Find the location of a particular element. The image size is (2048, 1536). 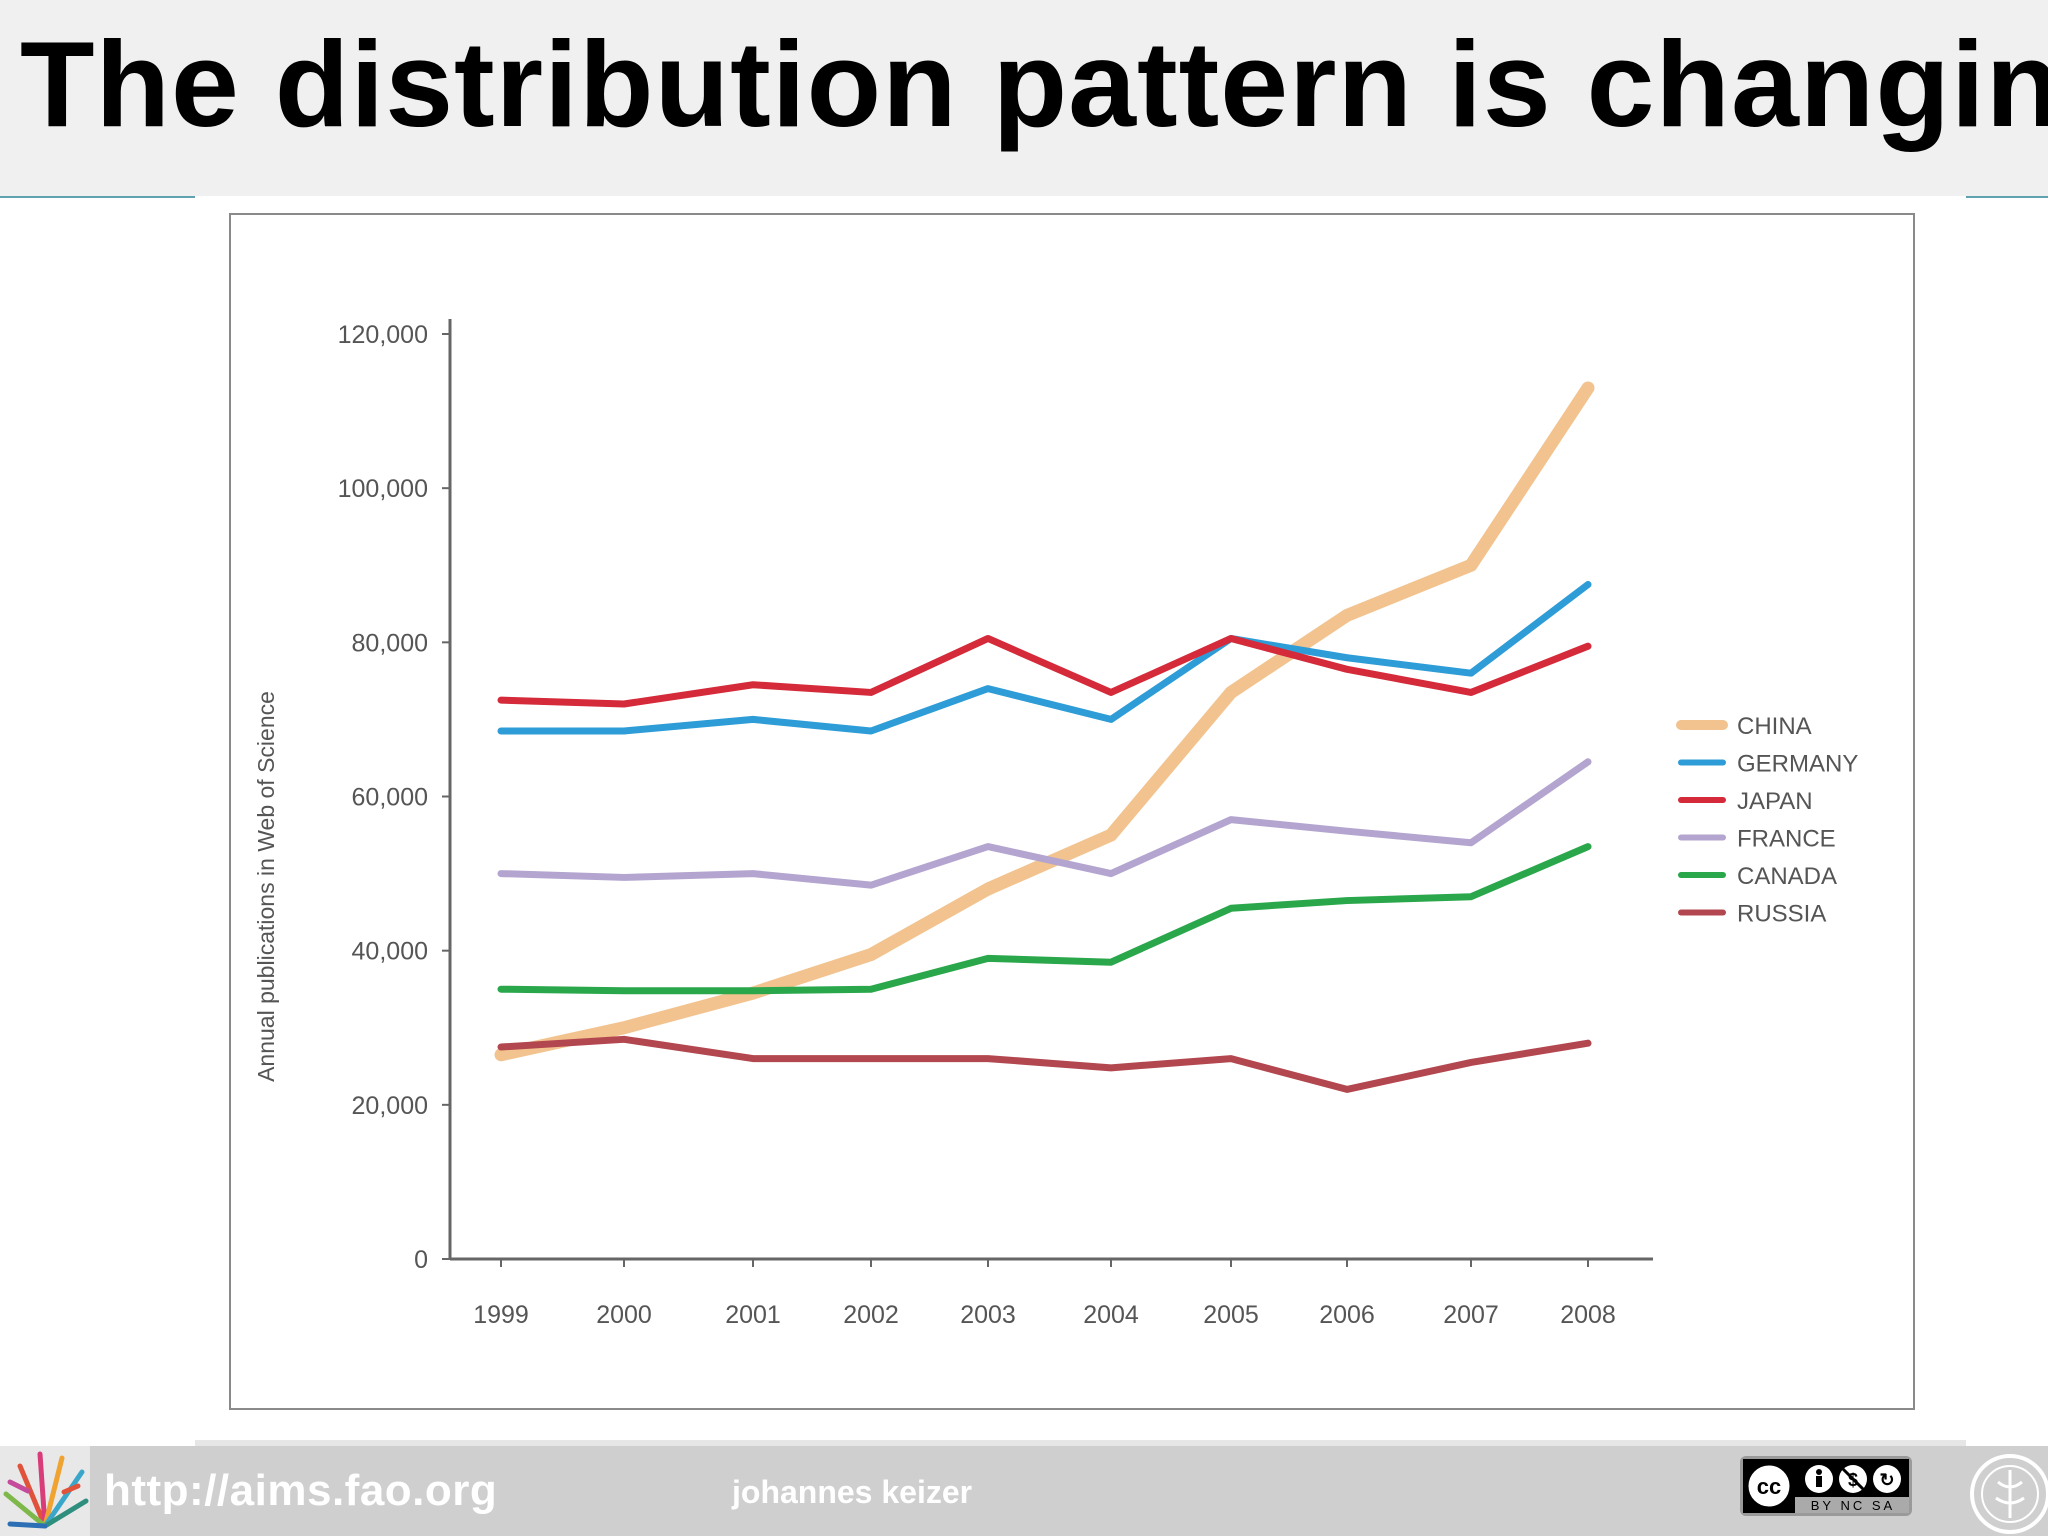

footer-url-link: http://aims.fao.org is located at coordinates (301, 1490).